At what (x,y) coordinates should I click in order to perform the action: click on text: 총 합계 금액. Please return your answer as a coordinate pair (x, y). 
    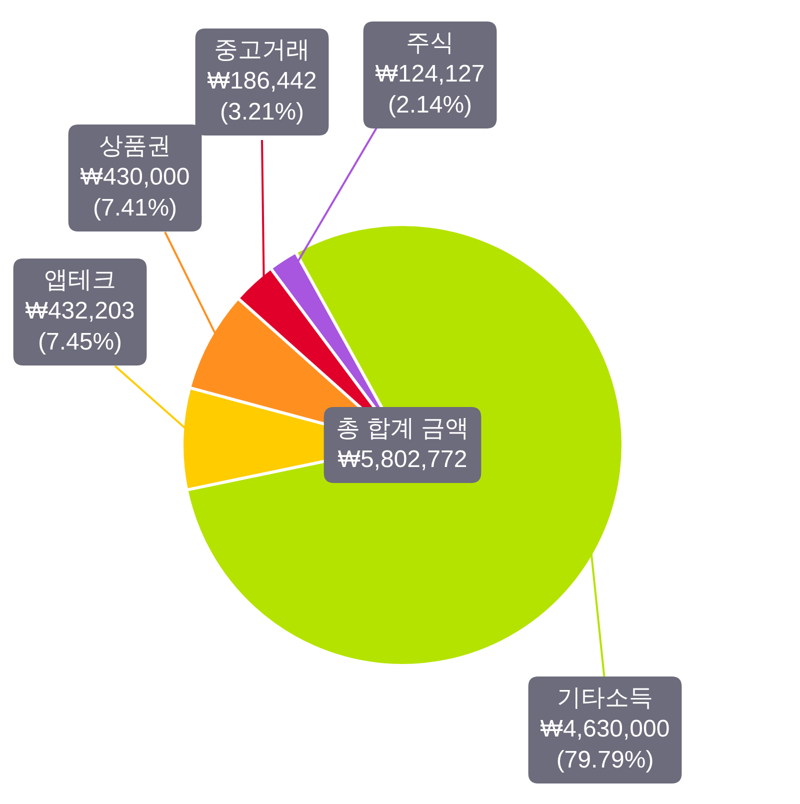
    Looking at the image, I should click on (403, 428).